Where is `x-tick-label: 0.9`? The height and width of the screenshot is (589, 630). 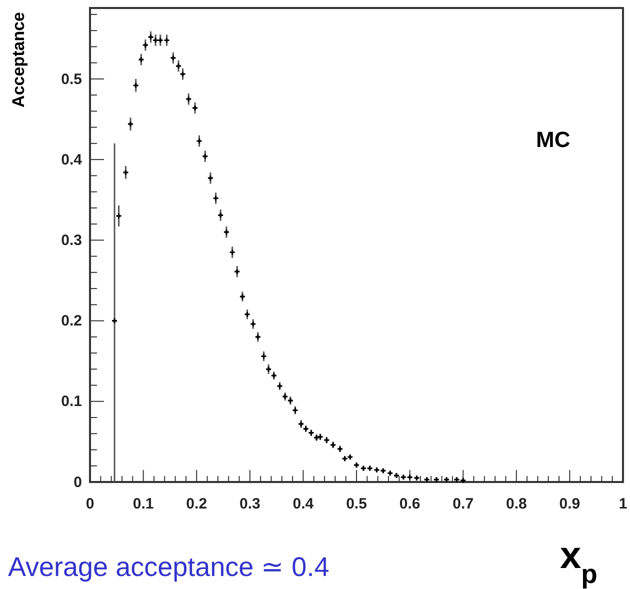
x-tick-label: 0.9 is located at coordinates (569, 504).